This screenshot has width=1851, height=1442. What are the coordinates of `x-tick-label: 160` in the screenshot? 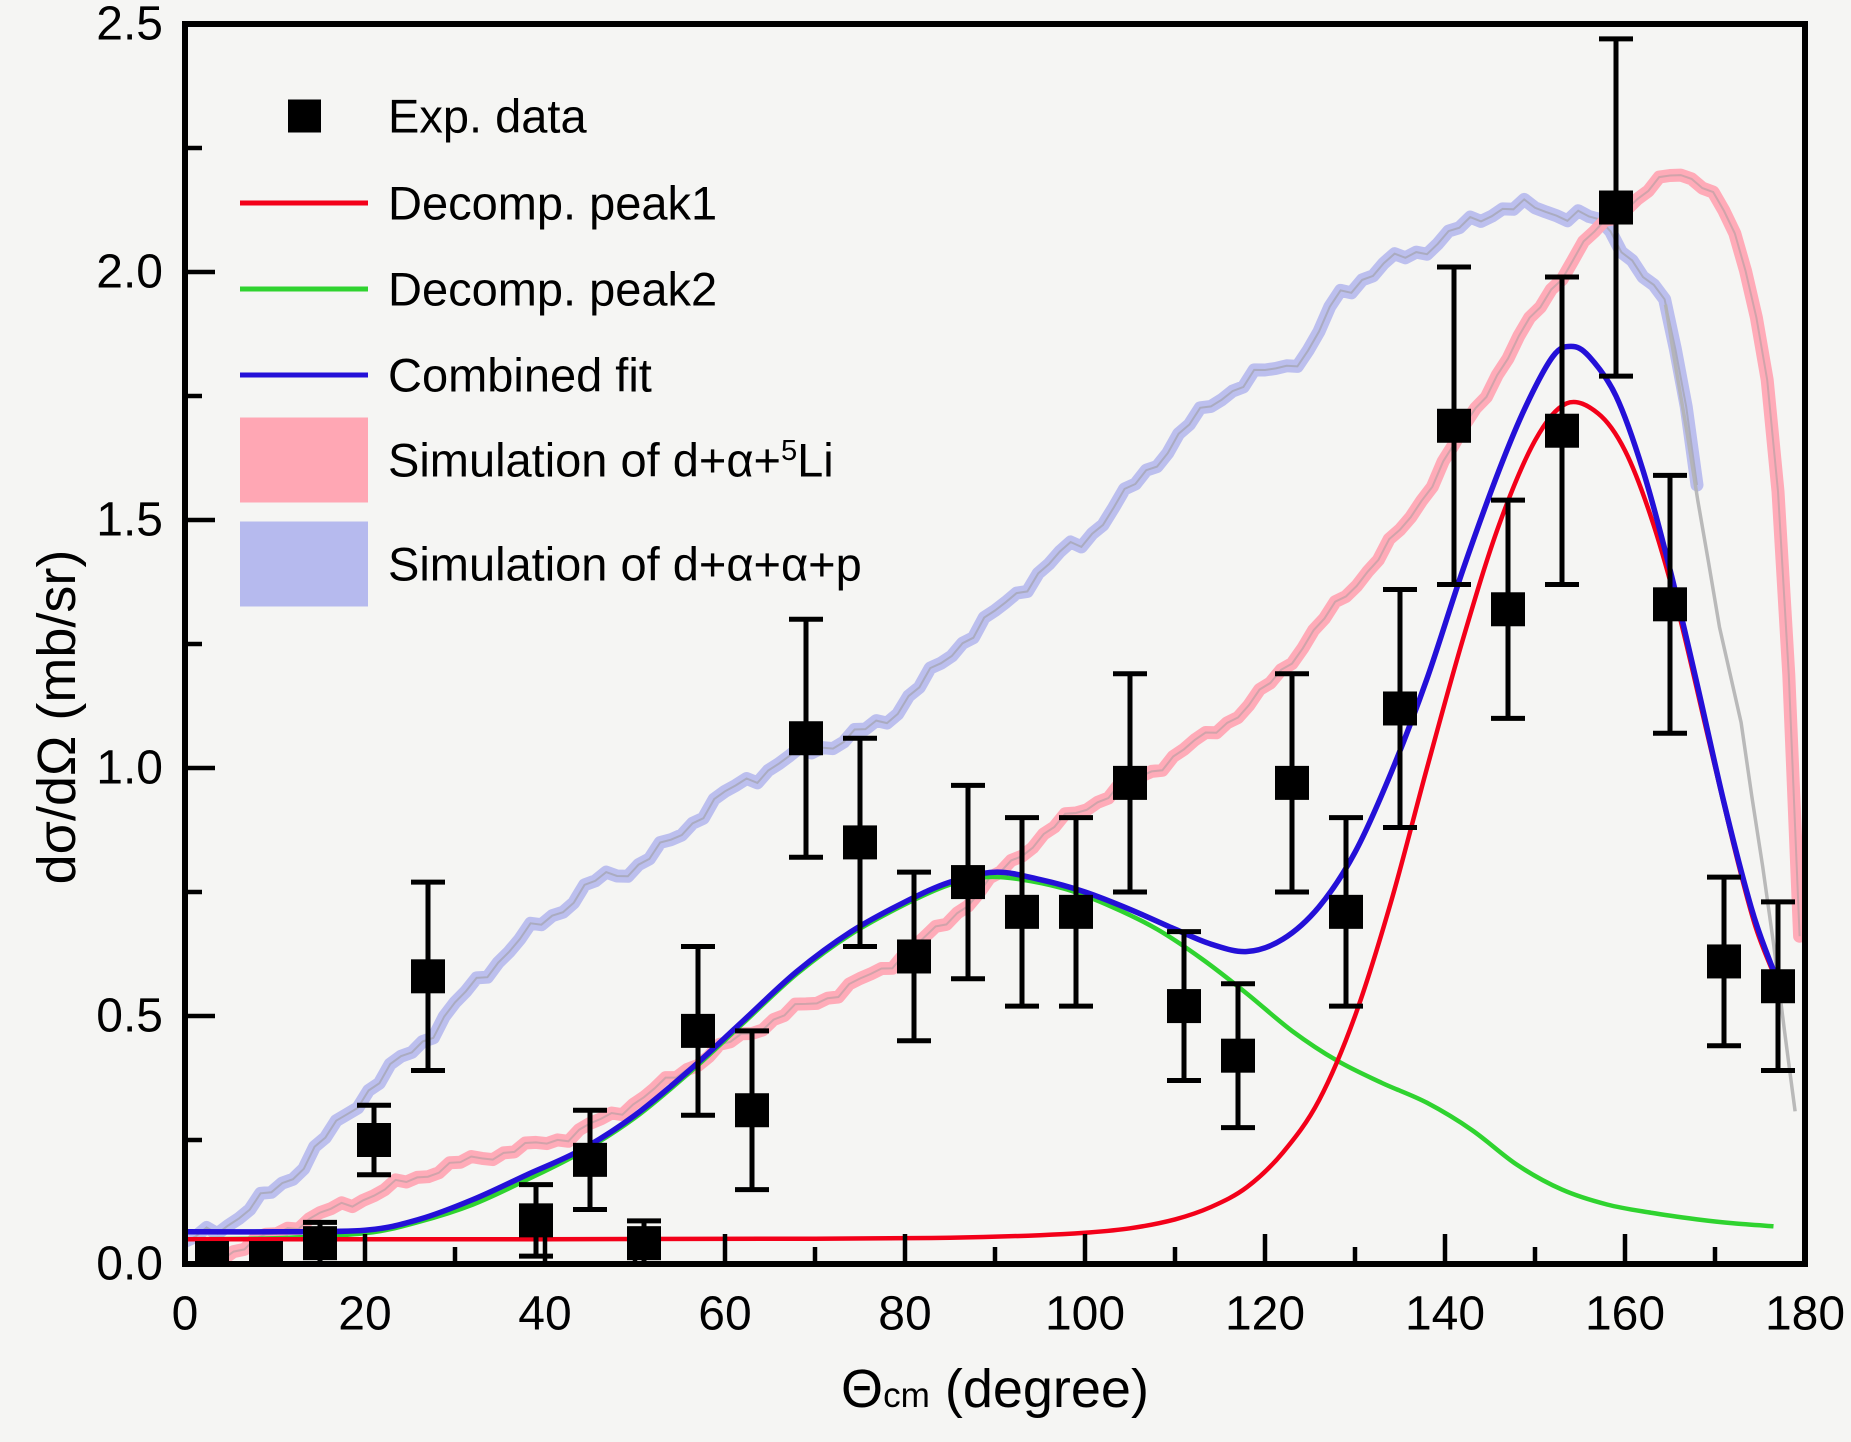 It's located at (1625, 1314).